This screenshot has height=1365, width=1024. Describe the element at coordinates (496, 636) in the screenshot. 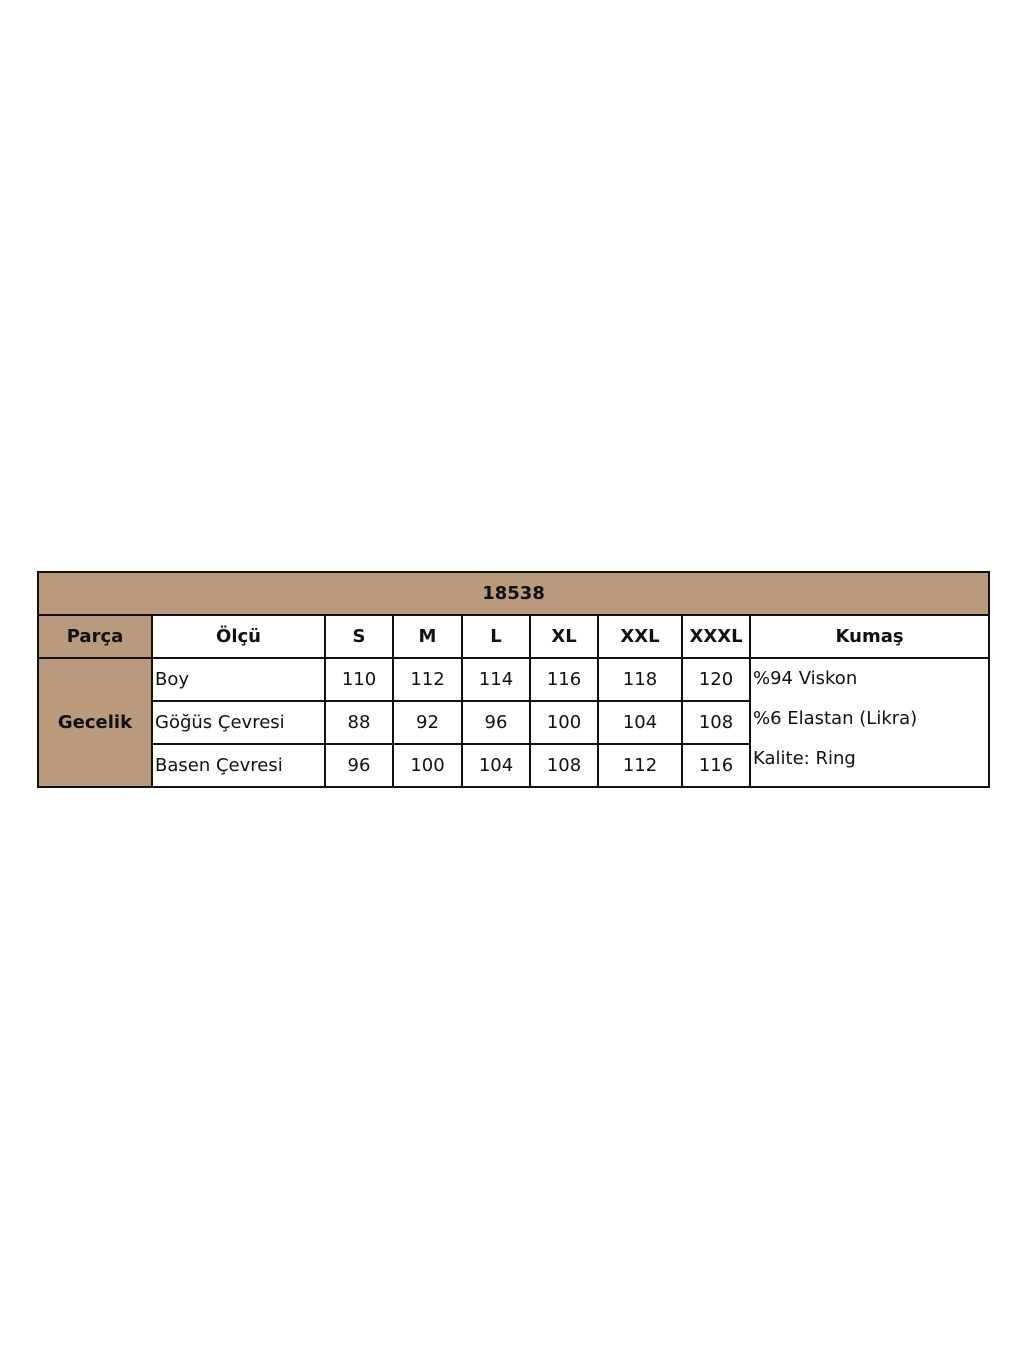

I see `header-size: L` at that location.